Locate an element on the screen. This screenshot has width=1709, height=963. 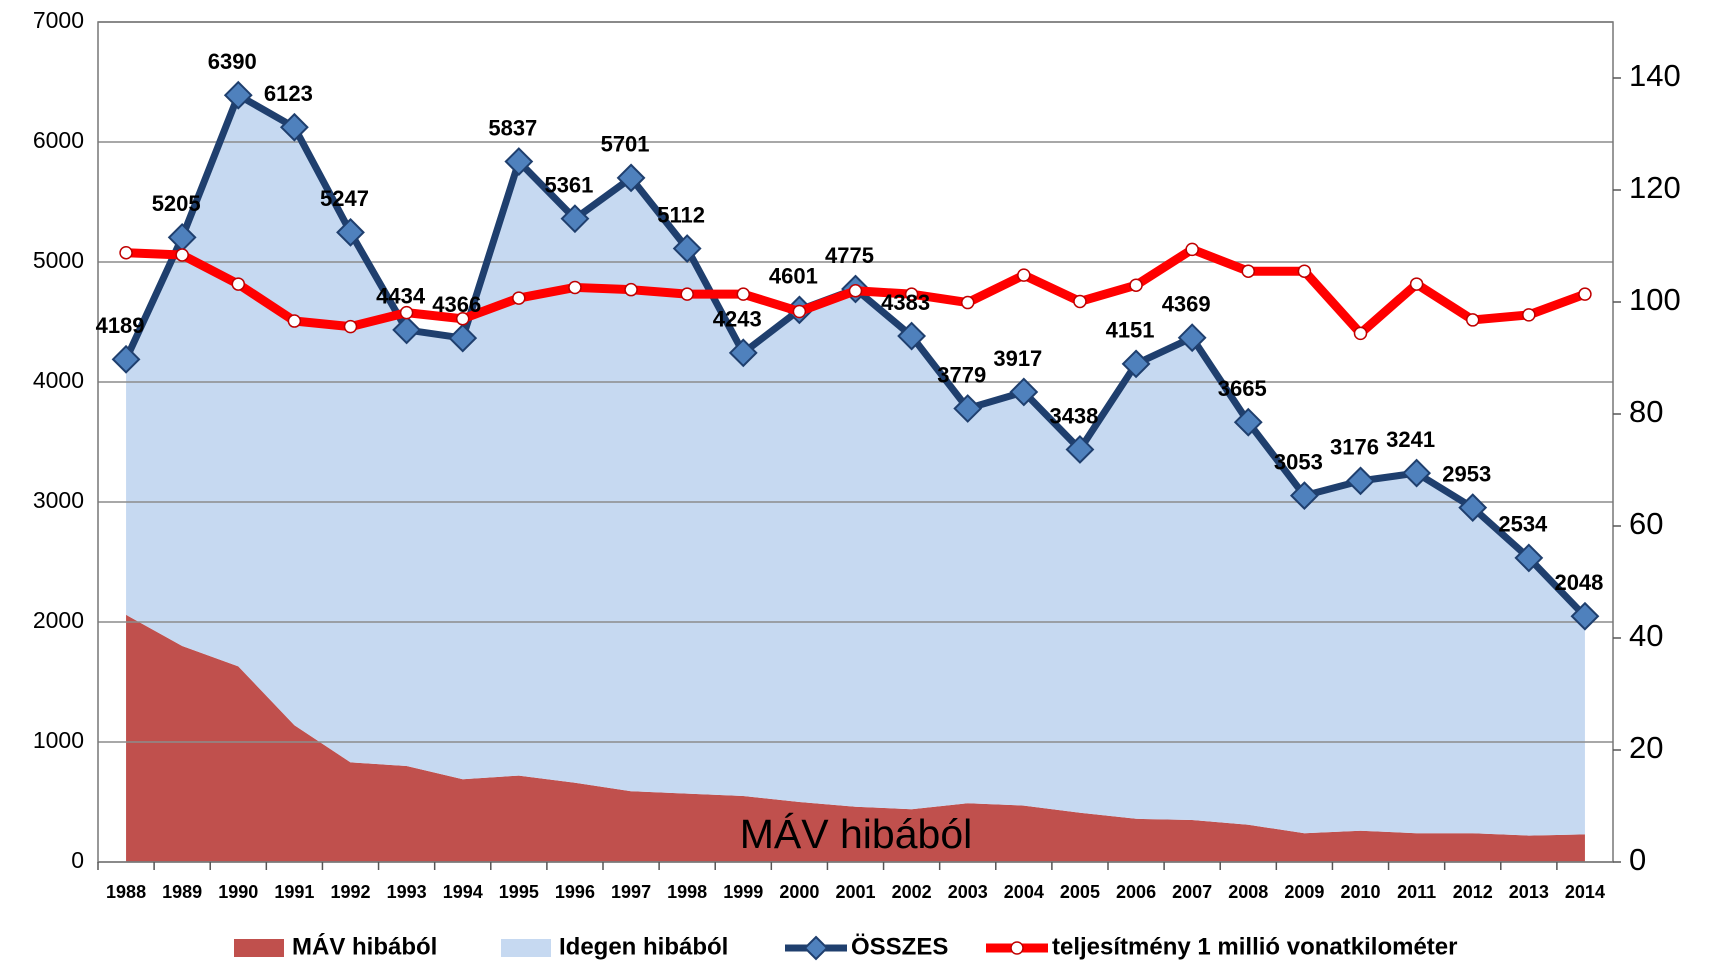
y-tick-label: 5000 is located at coordinates (58, 260).